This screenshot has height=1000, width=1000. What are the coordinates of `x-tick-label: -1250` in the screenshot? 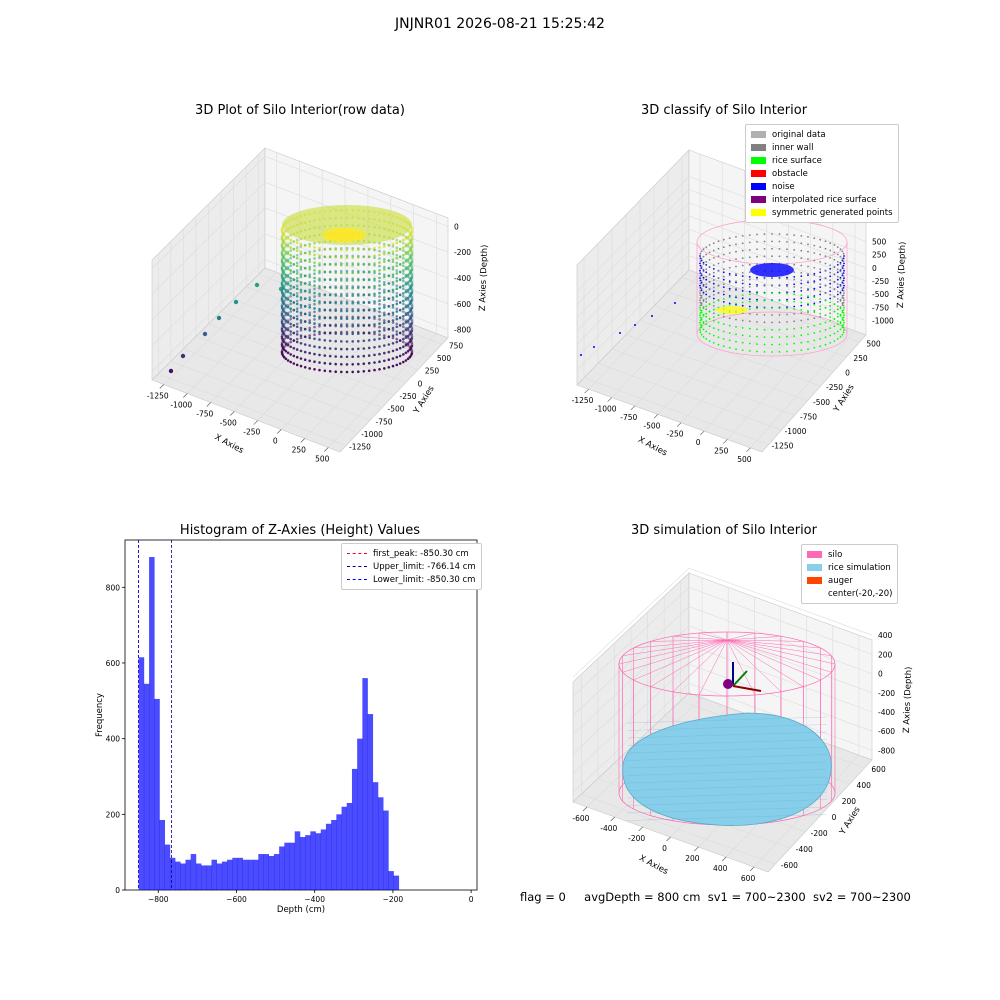 It's located at (158, 396).